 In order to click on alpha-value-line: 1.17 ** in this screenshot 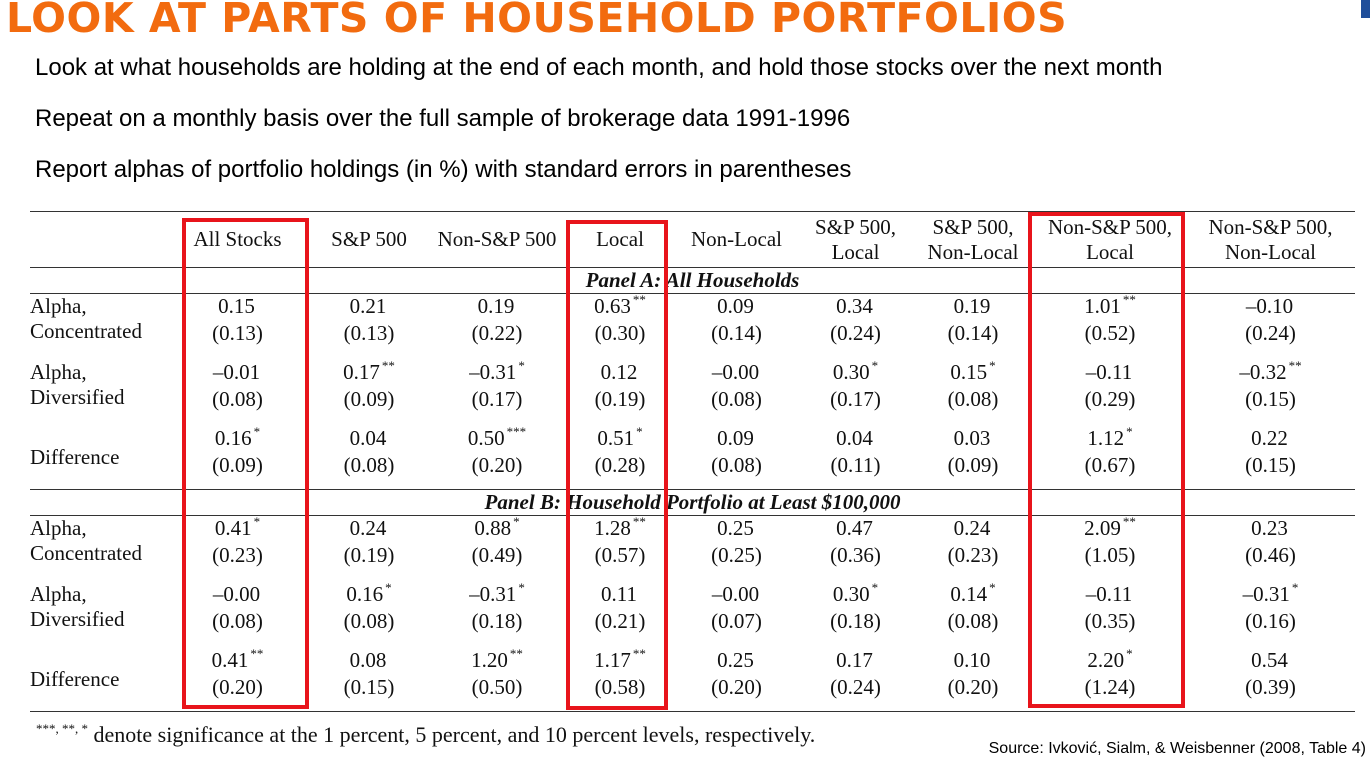, I will do `click(620, 660)`.